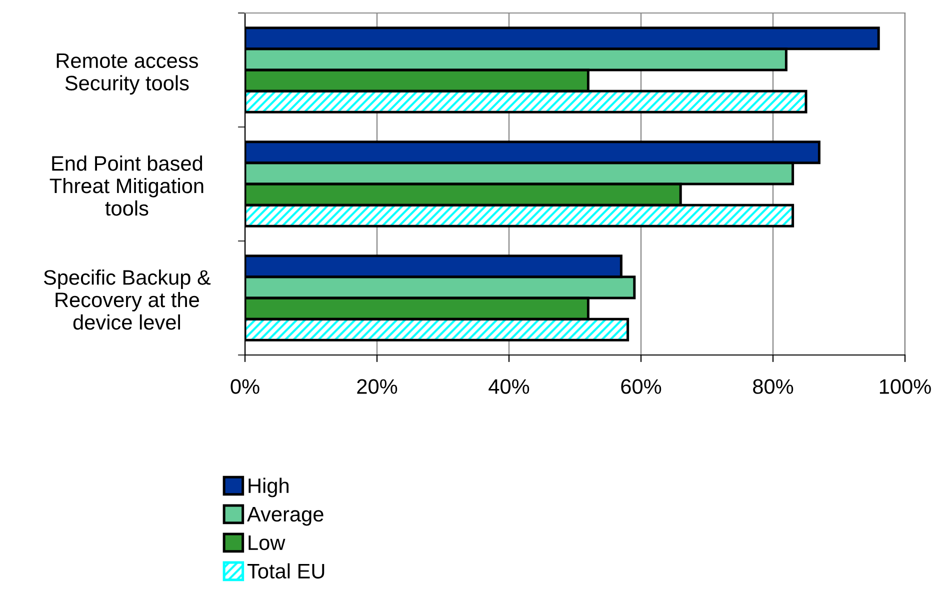  What do you see at coordinates (127, 300) in the screenshot?
I see `y-tick-label: Specific Backup & Recovery at the device level` at bounding box center [127, 300].